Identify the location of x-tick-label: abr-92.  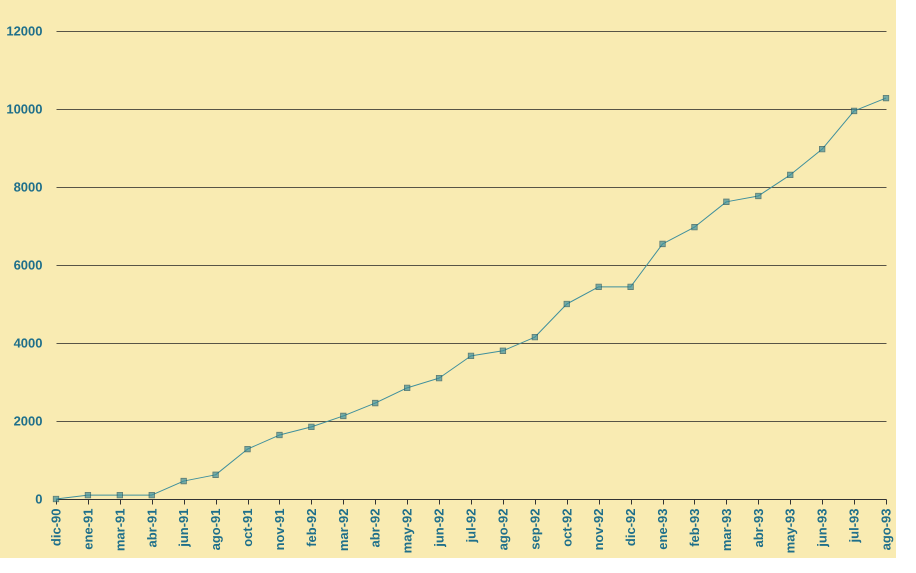
(375, 528).